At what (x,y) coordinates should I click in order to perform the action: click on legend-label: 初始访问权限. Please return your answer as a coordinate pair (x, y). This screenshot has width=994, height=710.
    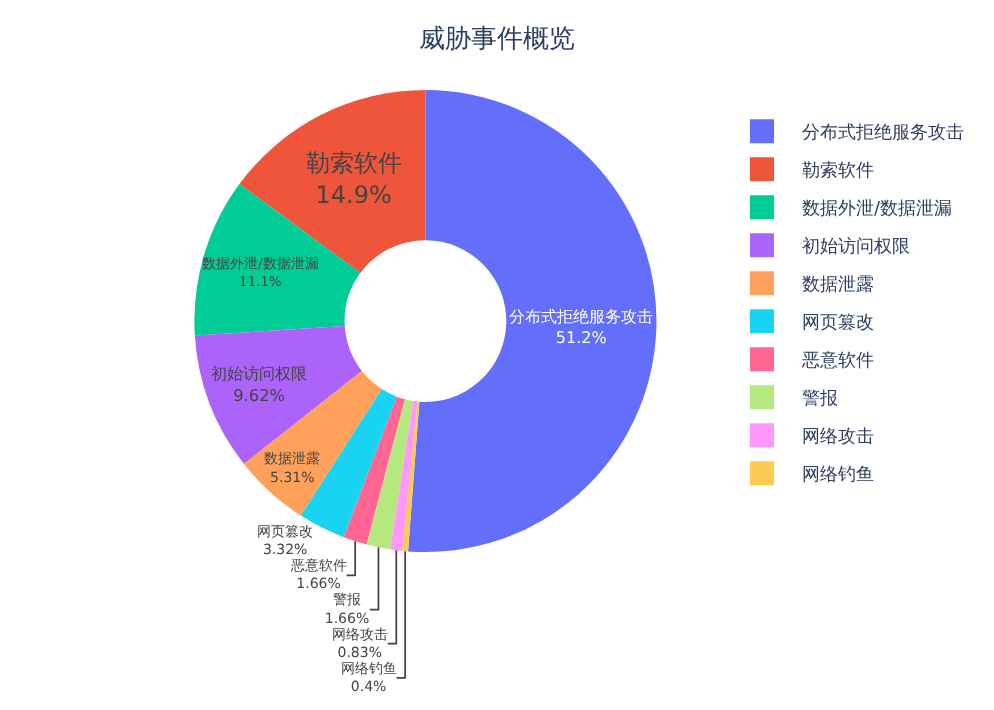
    Looking at the image, I should click on (856, 247).